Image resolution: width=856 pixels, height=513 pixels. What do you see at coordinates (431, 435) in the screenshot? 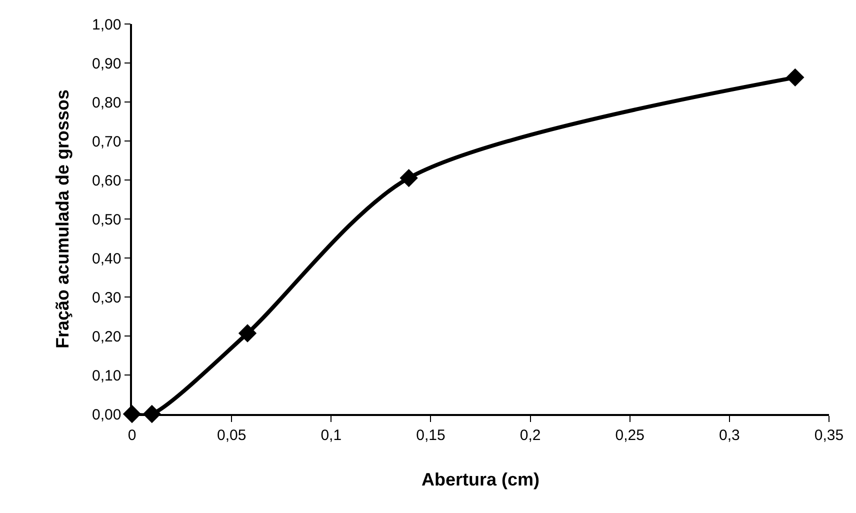
I see `x-tick-label: 0,15` at bounding box center [431, 435].